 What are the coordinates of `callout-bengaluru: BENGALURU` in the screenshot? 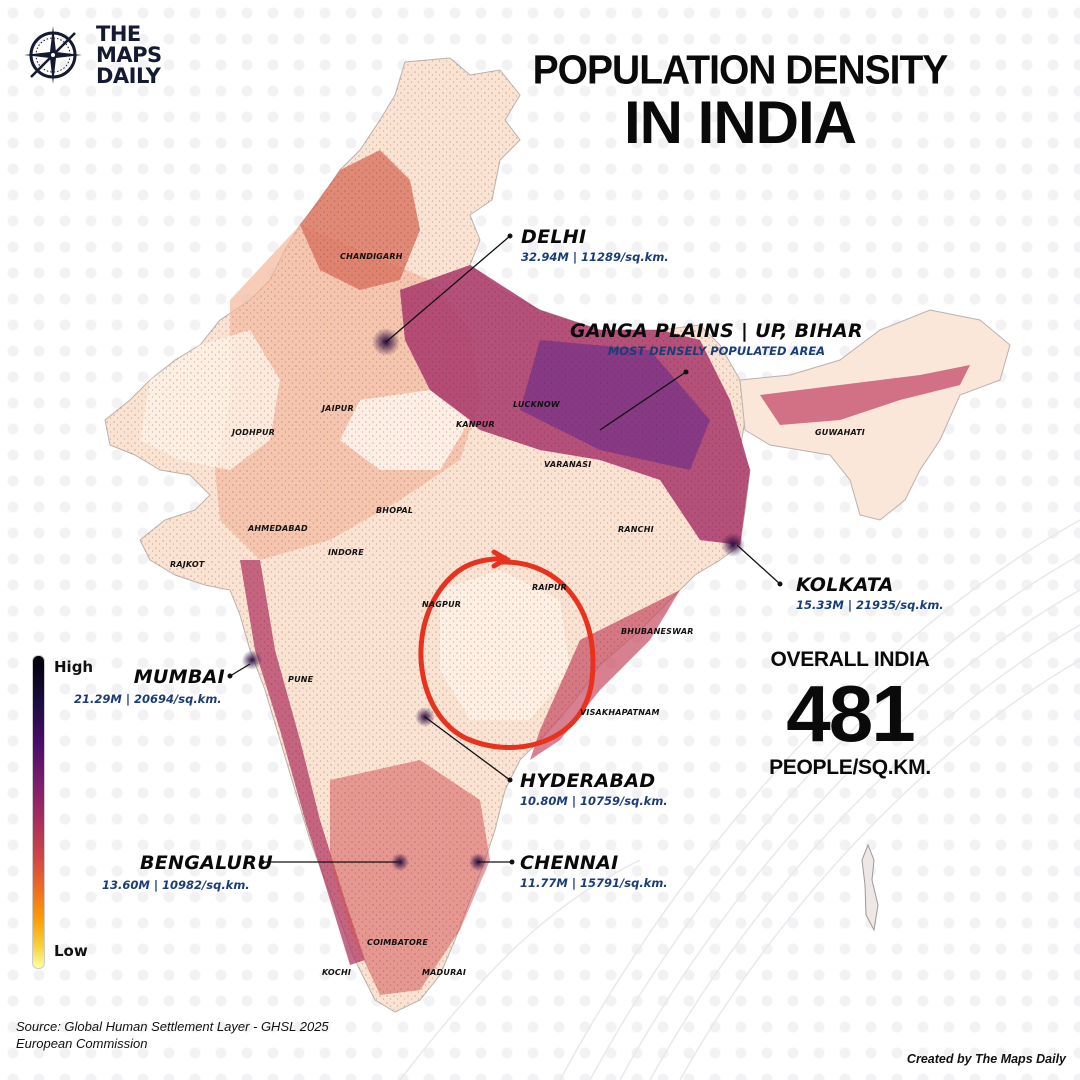 It's located at (206, 863).